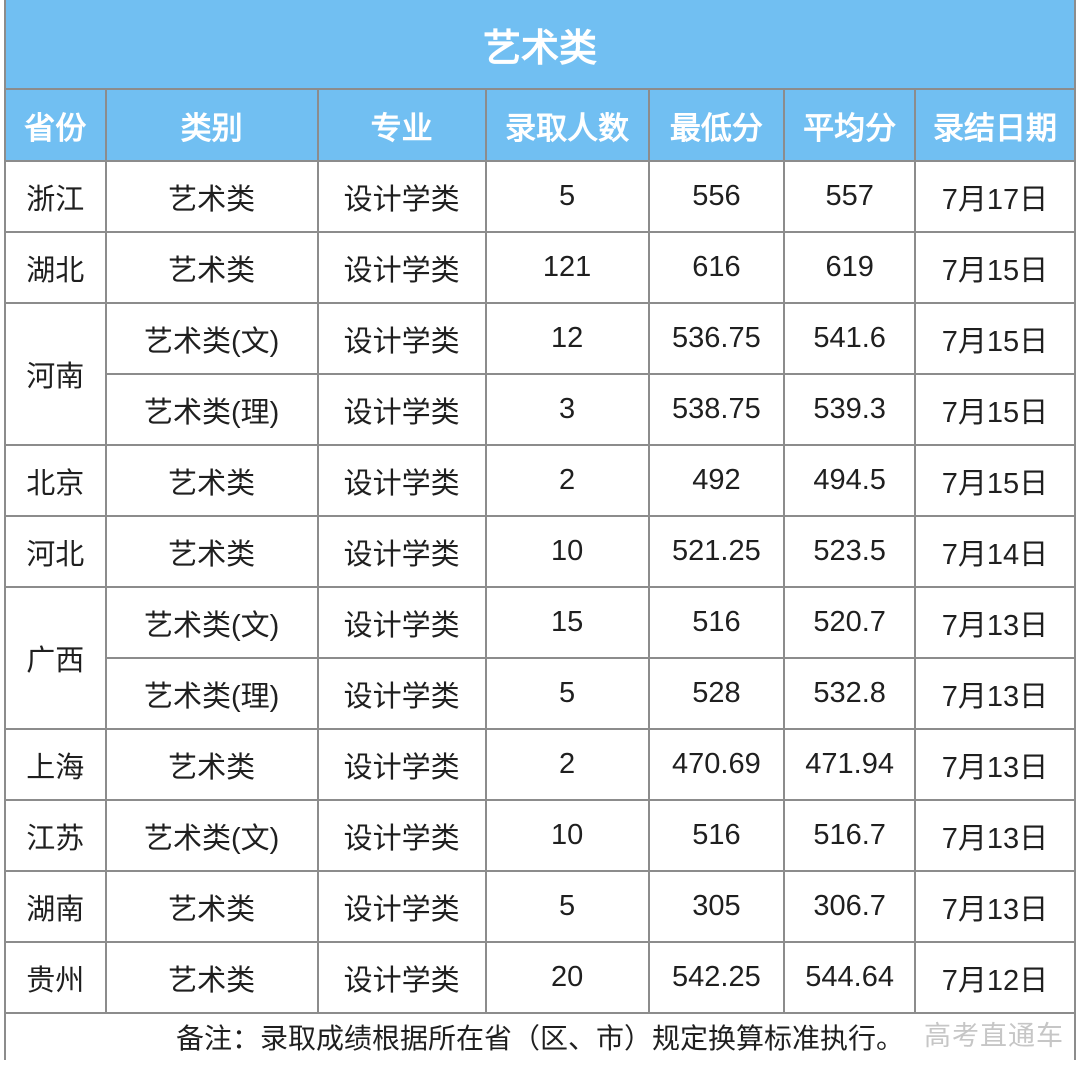 This screenshot has width=1080, height=1067. What do you see at coordinates (995, 125) in the screenshot?
I see `header-end-date: 录结日期` at bounding box center [995, 125].